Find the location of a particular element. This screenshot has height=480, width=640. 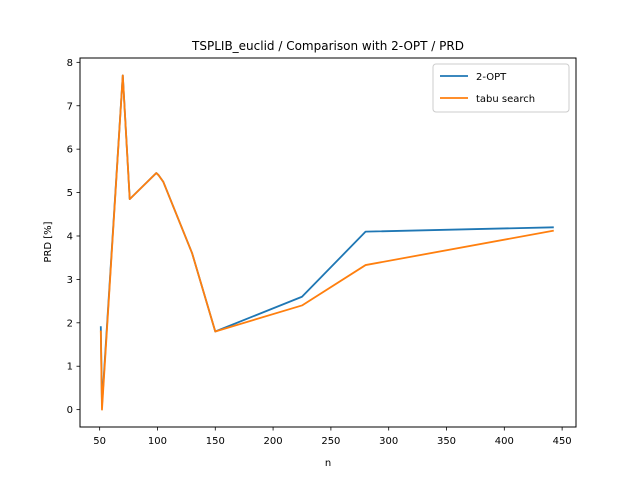

y-tick-label: 0 is located at coordinates (70, 410).